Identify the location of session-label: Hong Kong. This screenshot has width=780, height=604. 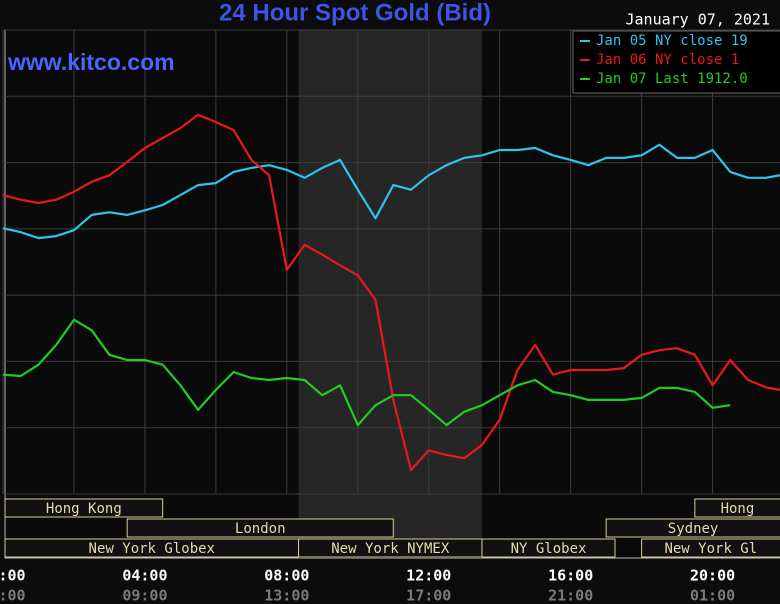
(84, 509).